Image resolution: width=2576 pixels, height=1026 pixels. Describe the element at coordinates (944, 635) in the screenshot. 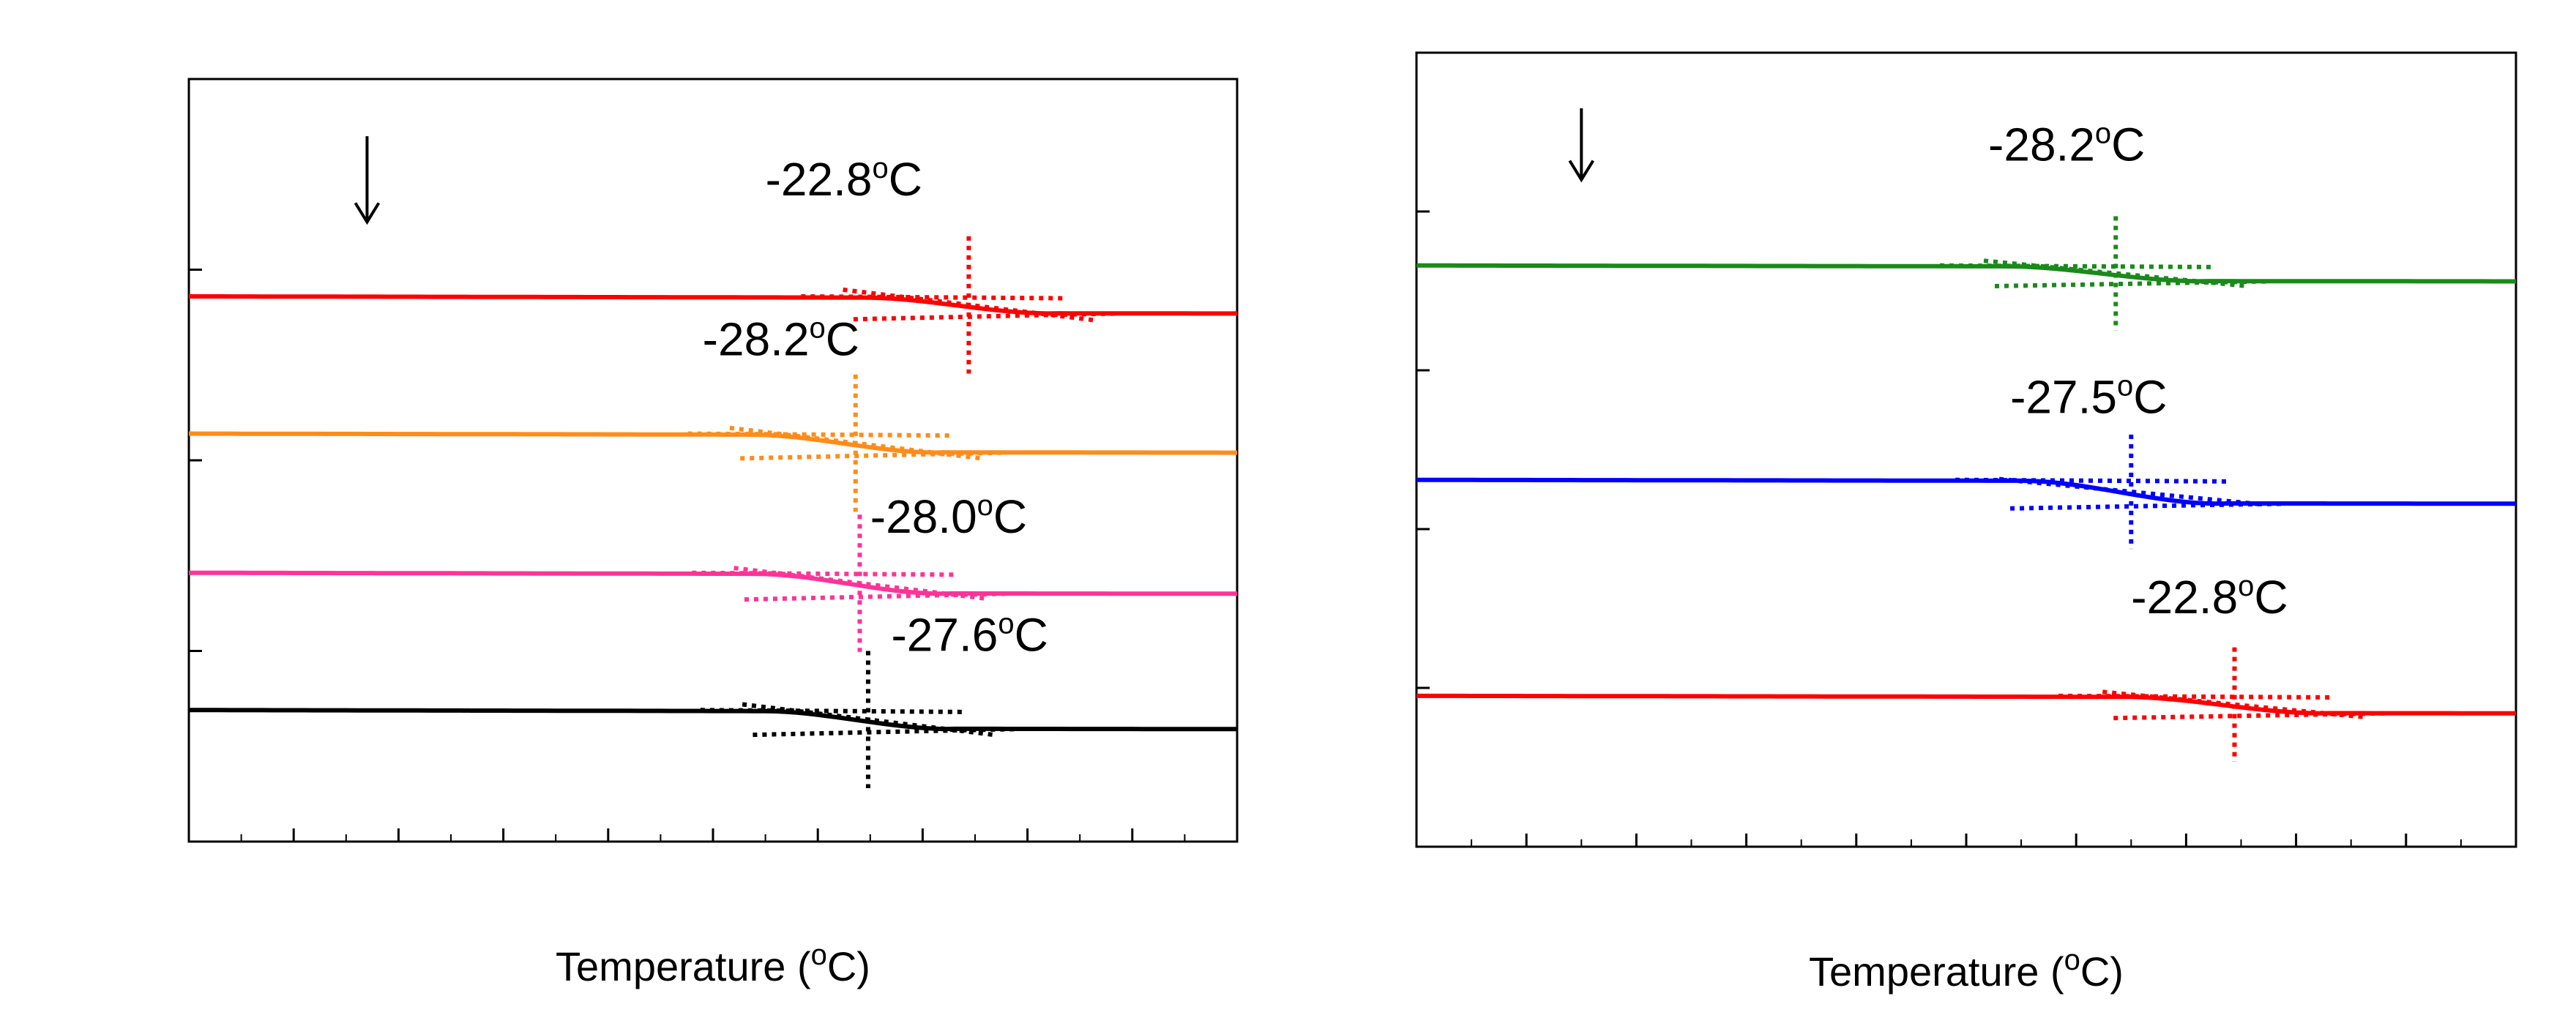

I see `tg-annotation-value: -27.6` at that location.